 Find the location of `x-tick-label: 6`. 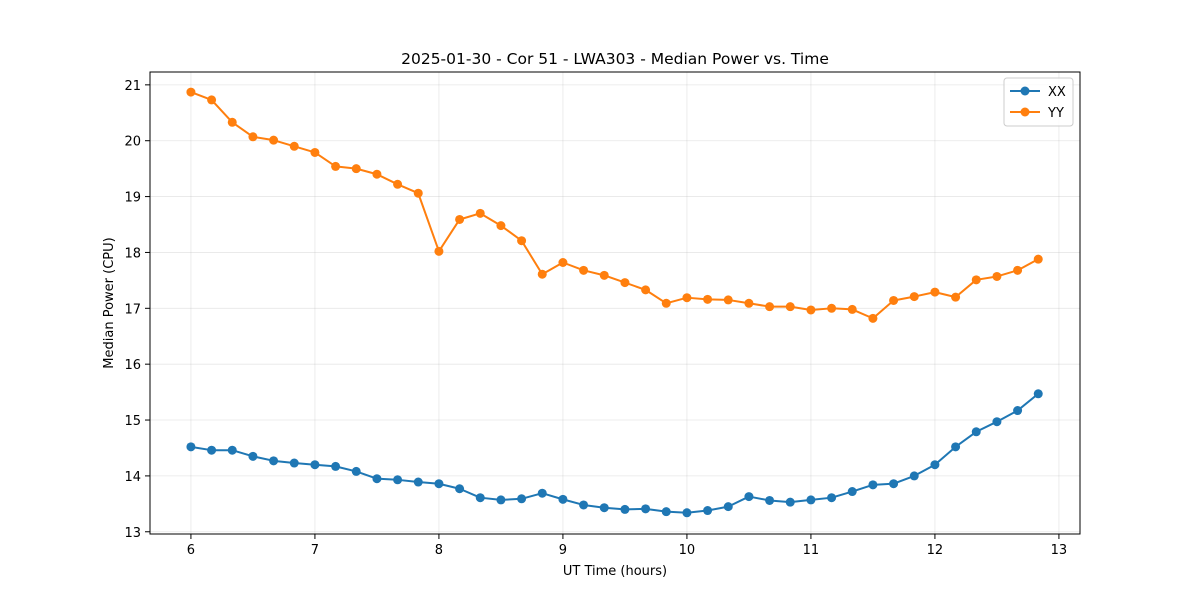

x-tick-label: 6 is located at coordinates (191, 550).